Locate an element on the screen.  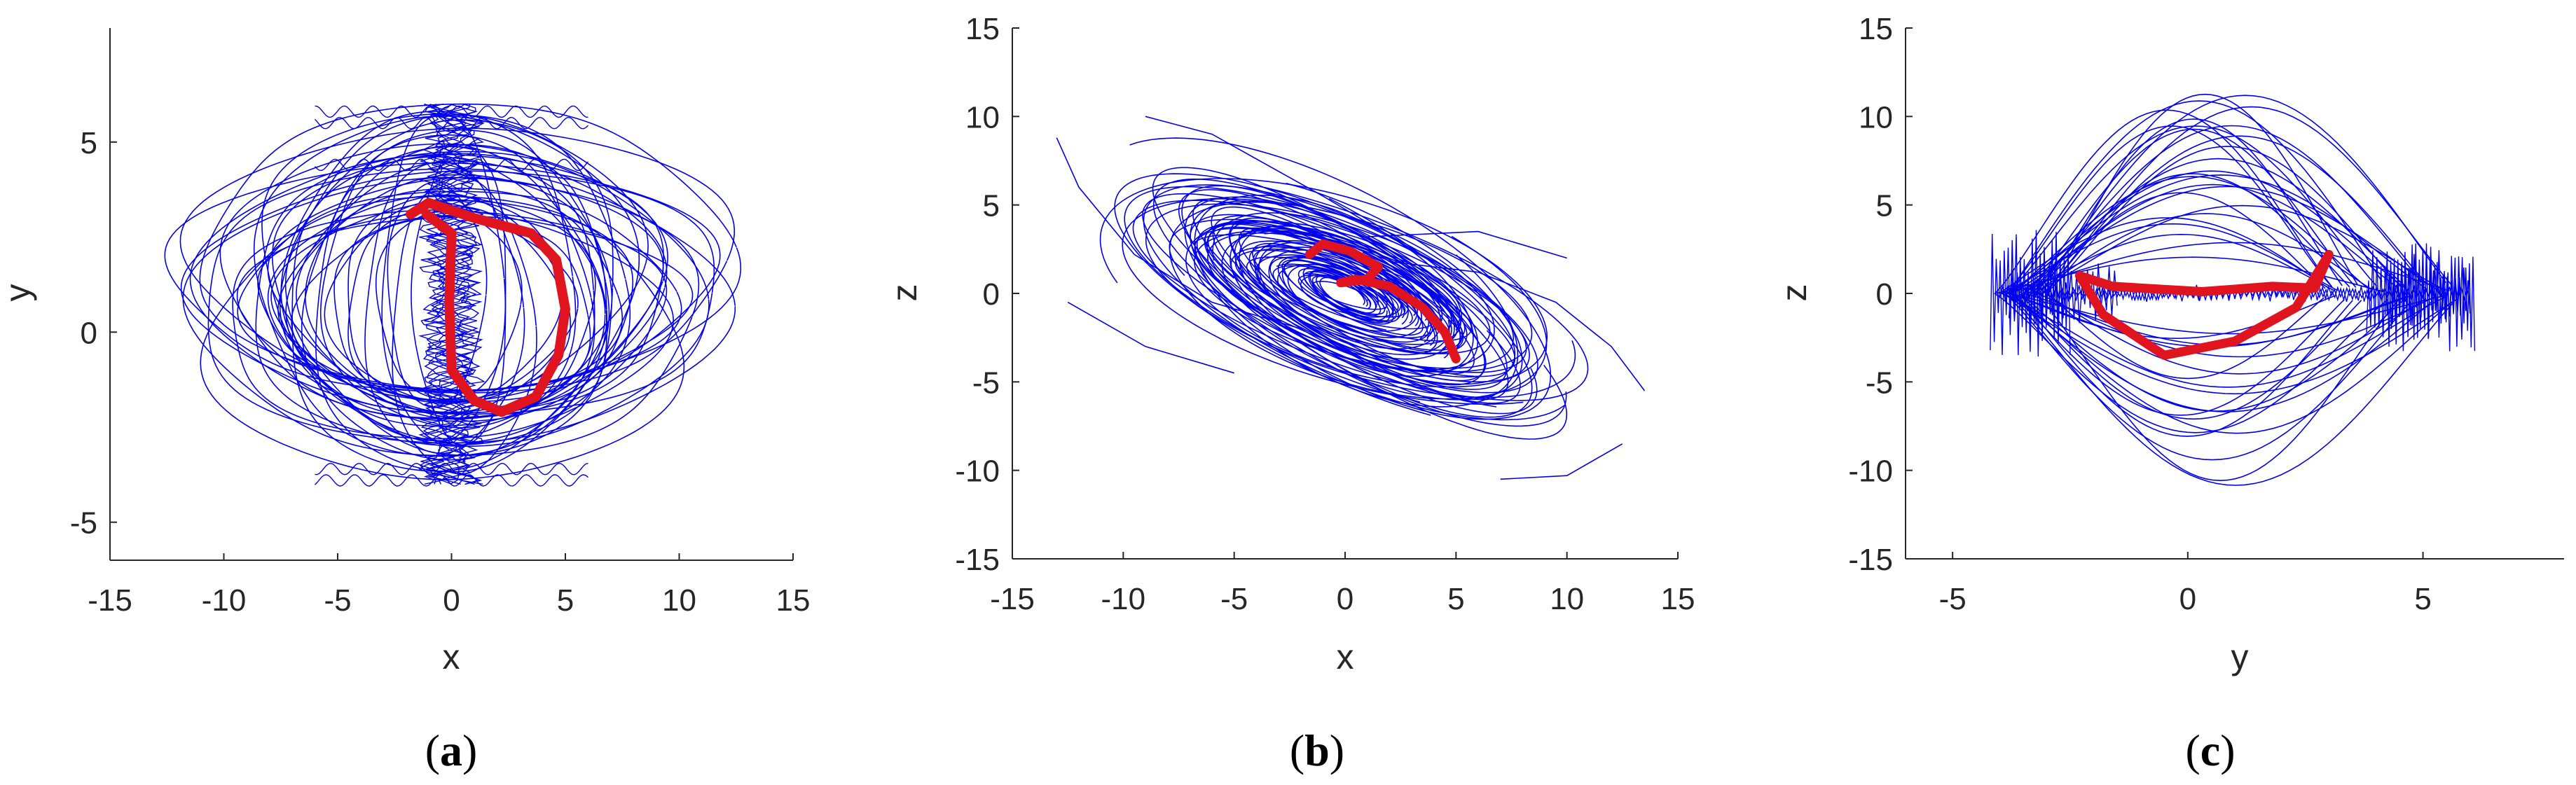
panel-a-plot is located at coordinates (453, 295).